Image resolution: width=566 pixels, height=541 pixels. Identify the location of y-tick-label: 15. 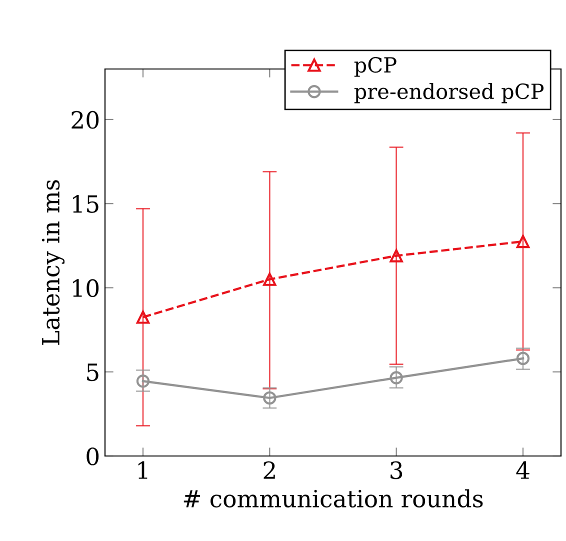
(85, 204).